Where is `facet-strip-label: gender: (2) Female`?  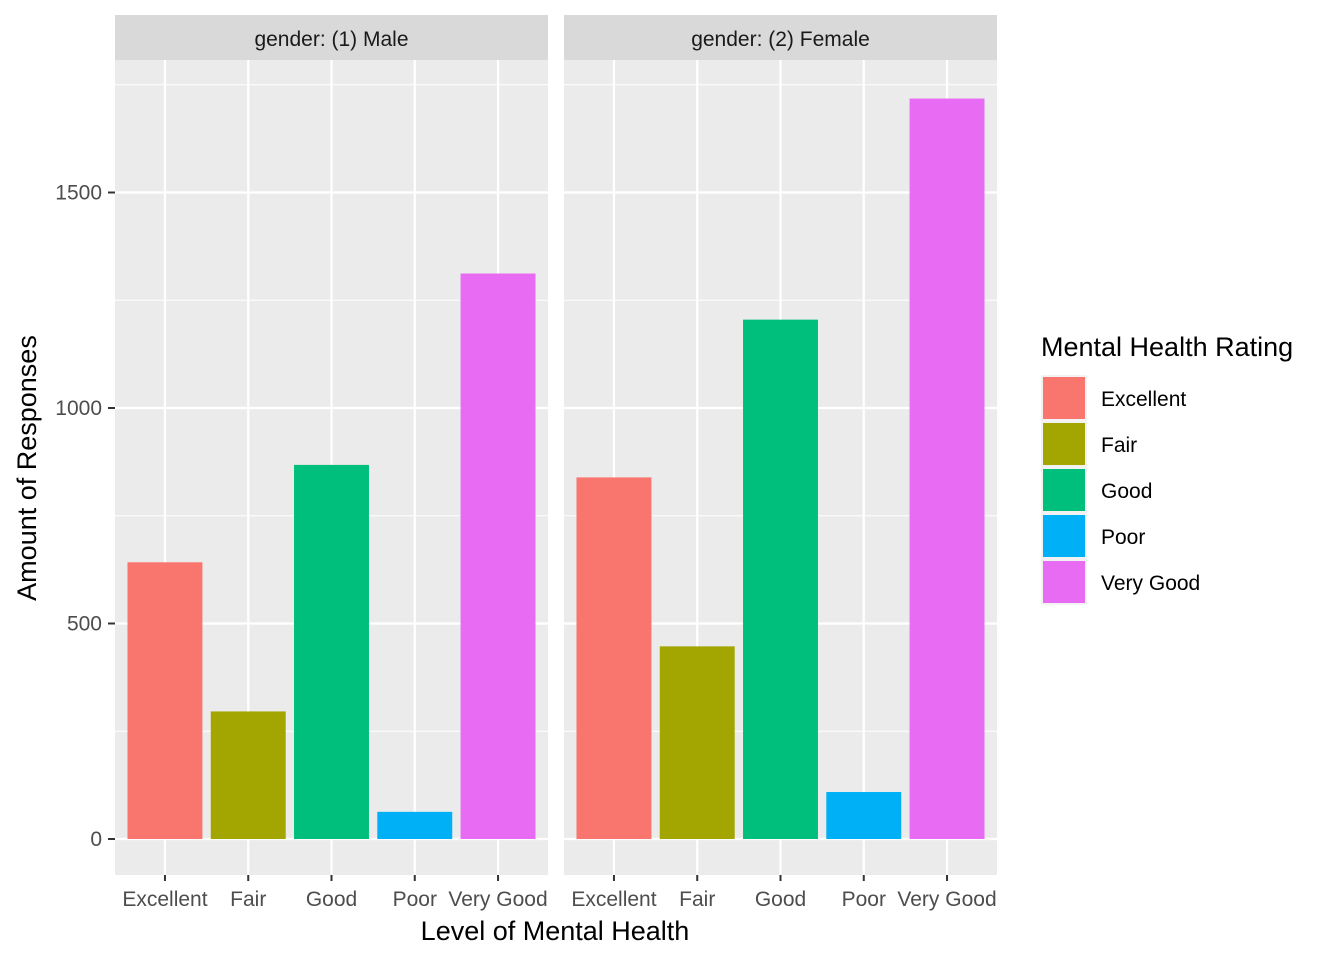 facet-strip-label: gender: (2) Female is located at coordinates (780, 39).